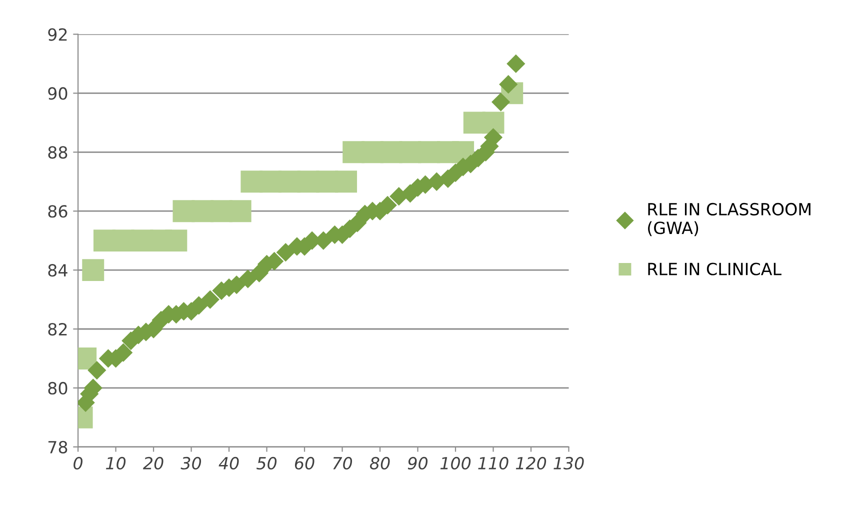 This screenshot has width=867, height=527. I want to click on y-tick-label: 90, so click(58, 93).